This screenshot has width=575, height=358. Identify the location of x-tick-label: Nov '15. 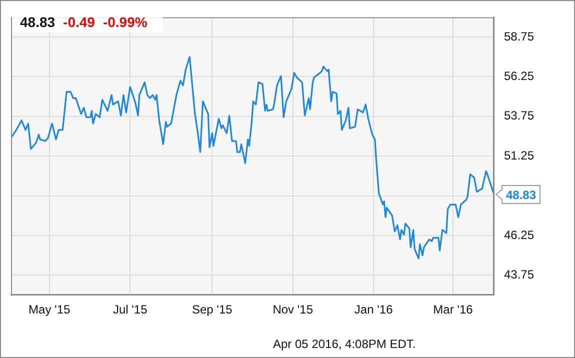
(293, 309).